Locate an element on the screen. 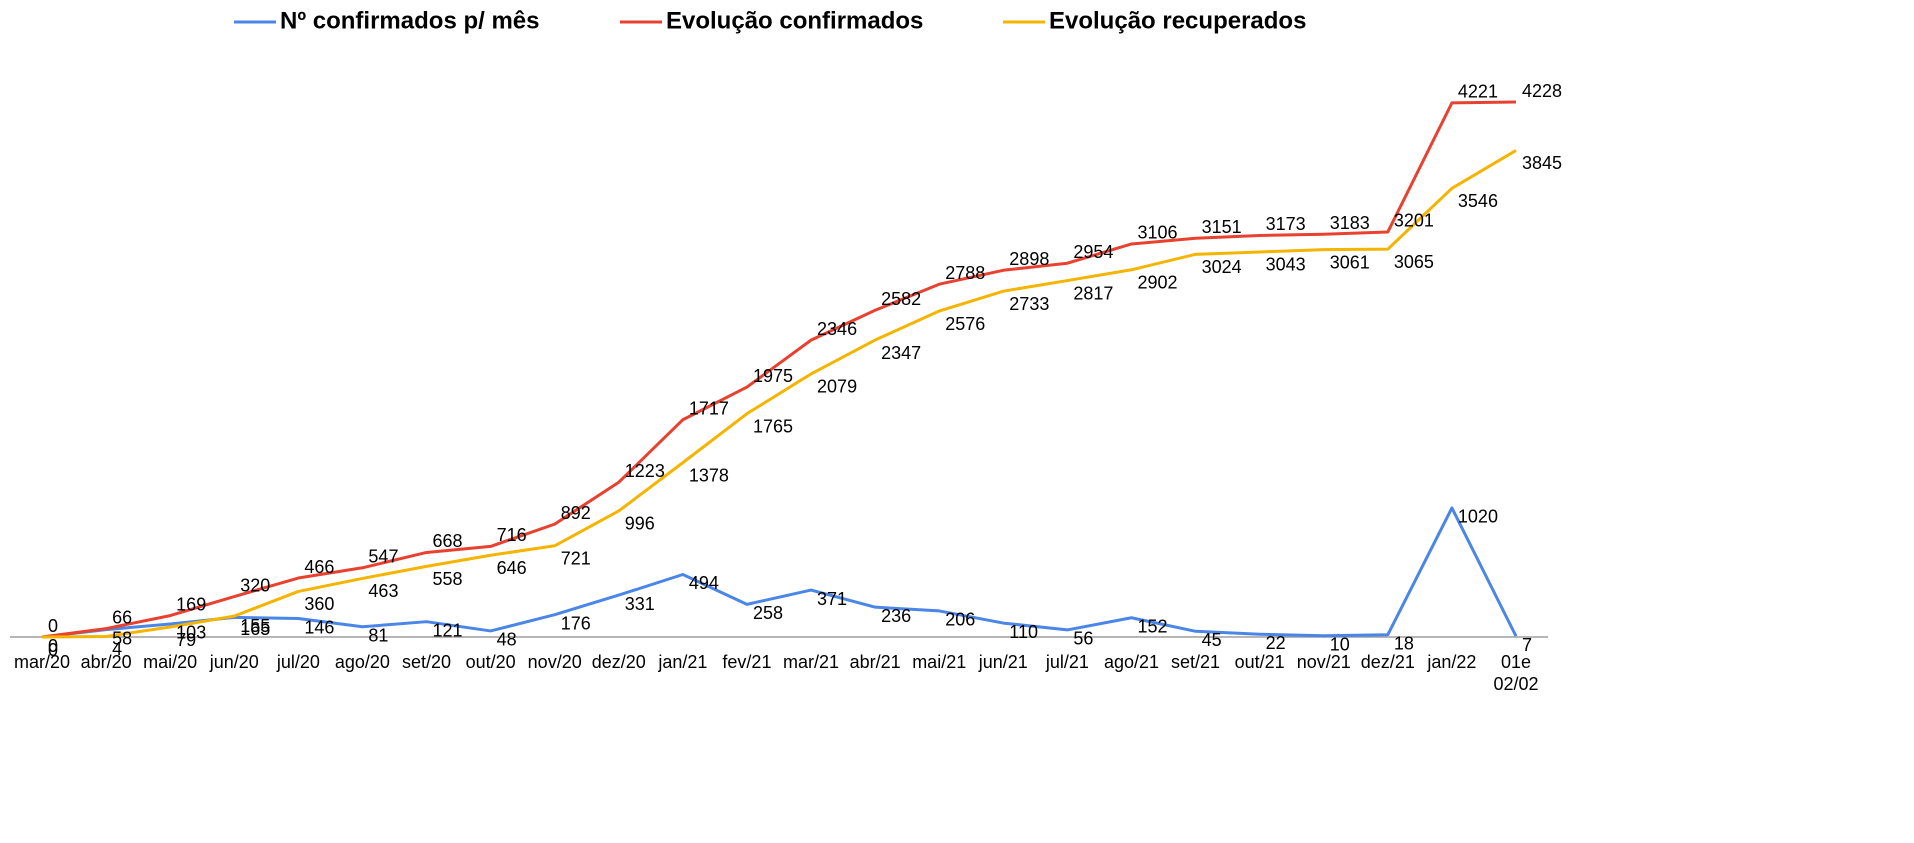 The image size is (1914, 843). data-label: 996 is located at coordinates (640, 524).